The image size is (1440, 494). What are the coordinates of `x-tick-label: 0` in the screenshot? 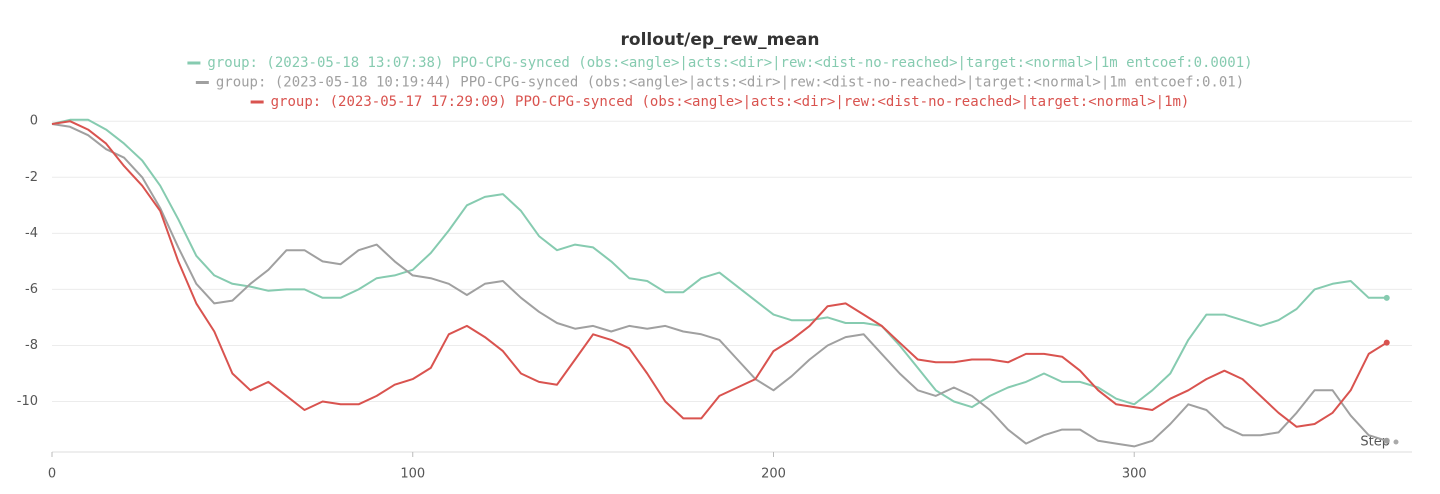 It's located at (52, 474).